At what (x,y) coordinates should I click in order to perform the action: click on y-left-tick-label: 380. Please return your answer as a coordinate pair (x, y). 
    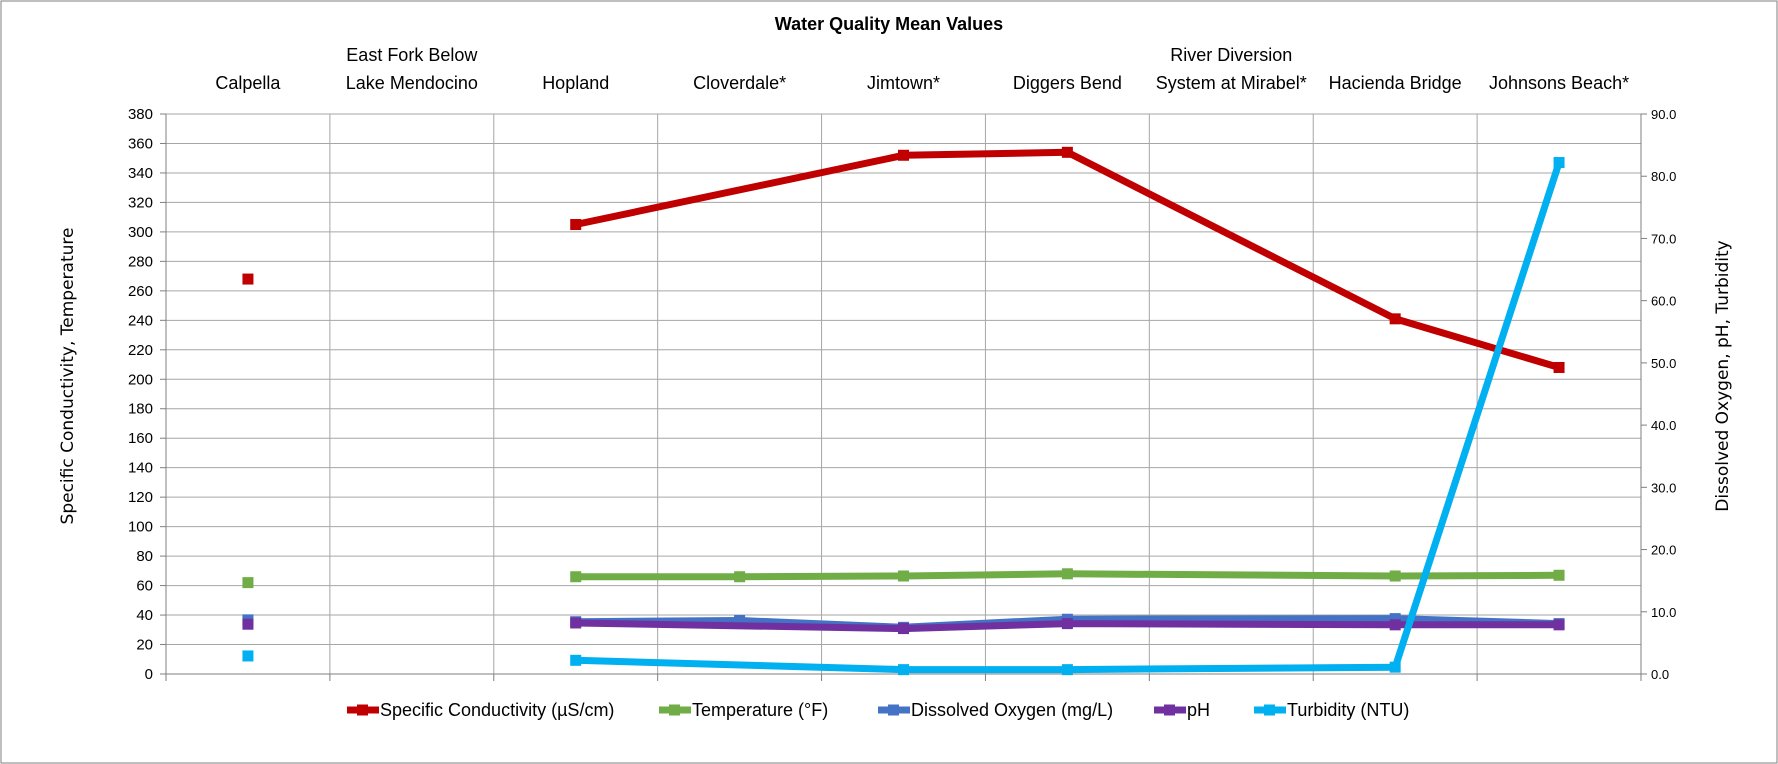
    Looking at the image, I should click on (140, 114).